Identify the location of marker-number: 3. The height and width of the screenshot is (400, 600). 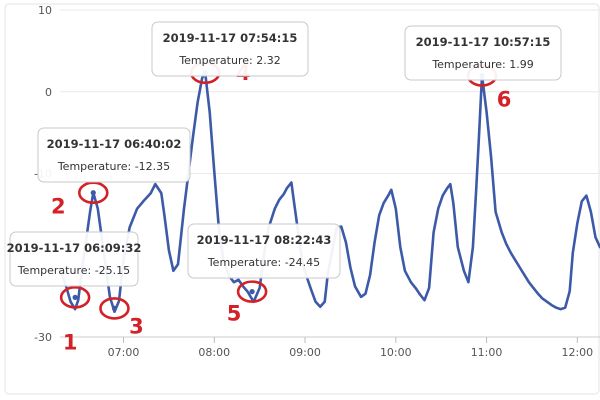
(136, 326).